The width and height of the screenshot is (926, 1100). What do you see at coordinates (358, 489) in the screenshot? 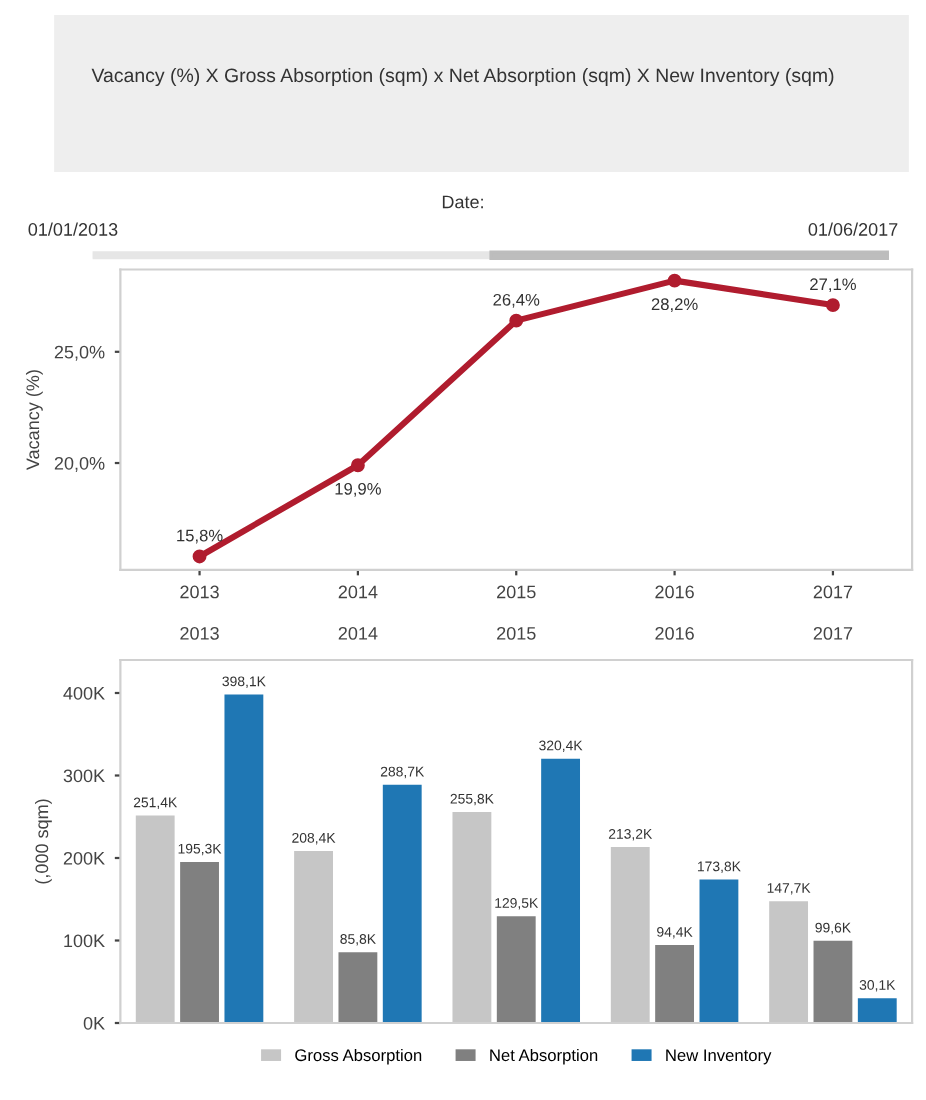
I see `data-label: 19,9%` at bounding box center [358, 489].